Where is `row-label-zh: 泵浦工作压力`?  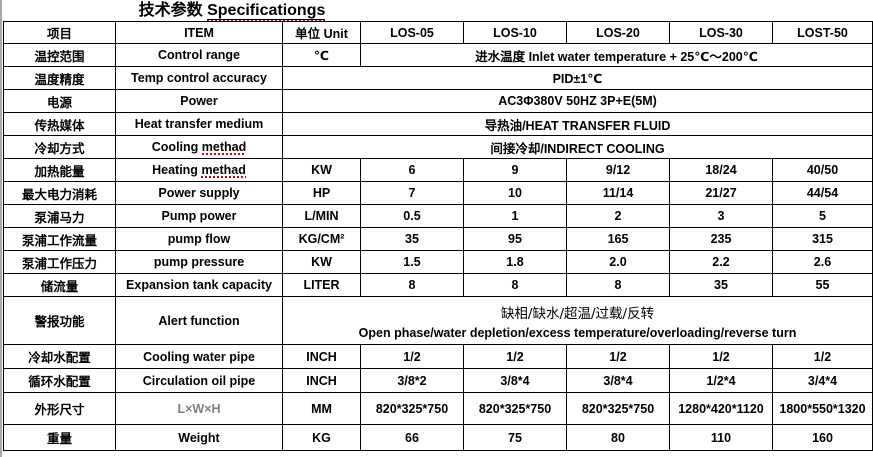
row-label-zh: 泵浦工作压力 is located at coordinates (59, 262).